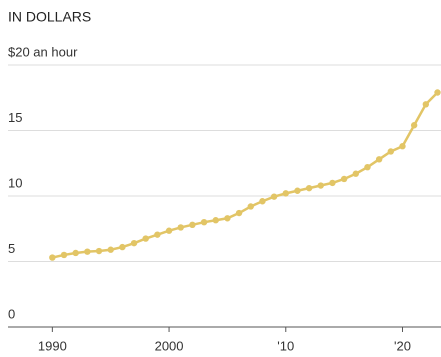  I want to click on y-tick-label: 5, so click(11, 248).